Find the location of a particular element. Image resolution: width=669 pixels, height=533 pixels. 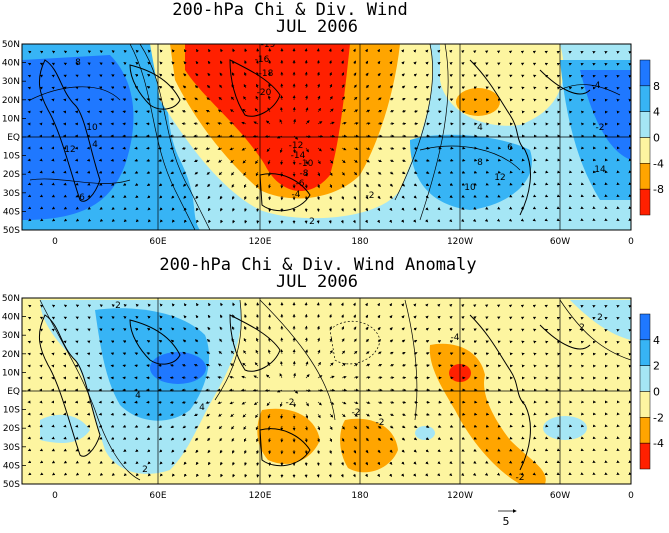

y-tick-label: 20N is located at coordinates (11, 355).